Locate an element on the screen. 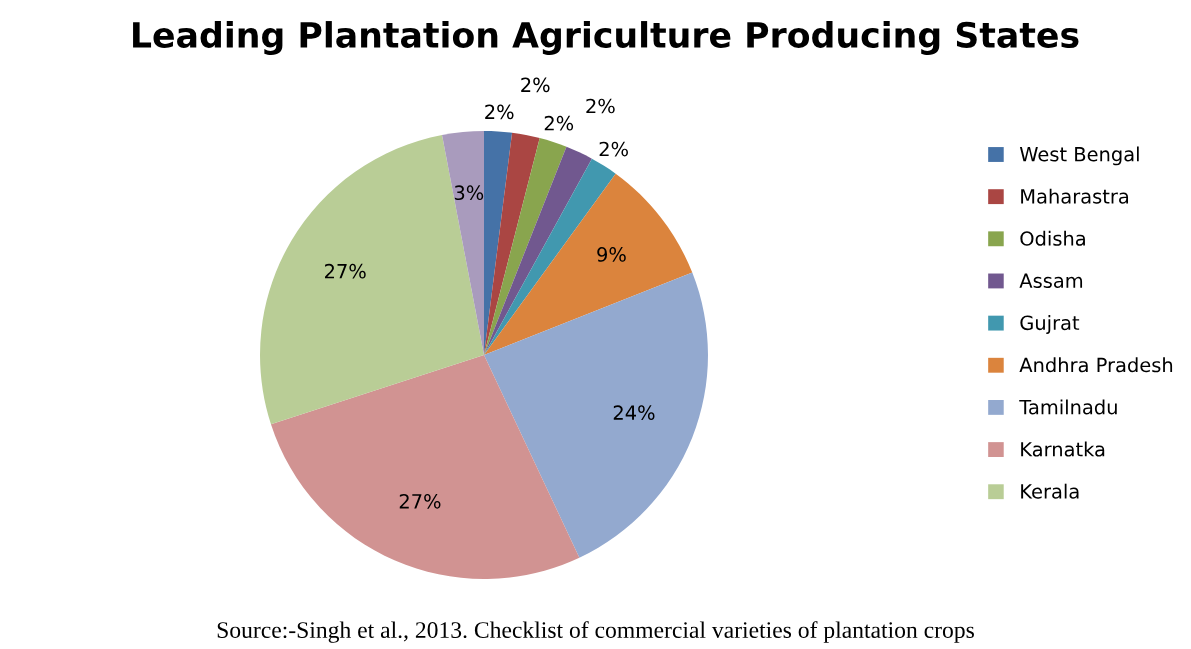  data-label: 24% is located at coordinates (634, 413).